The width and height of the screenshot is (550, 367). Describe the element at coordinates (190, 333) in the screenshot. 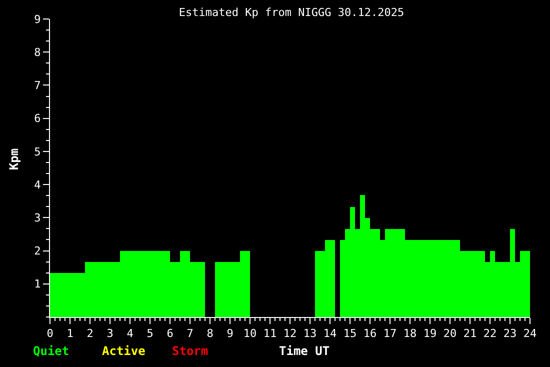

I see `x-tick-label: 7` at that location.